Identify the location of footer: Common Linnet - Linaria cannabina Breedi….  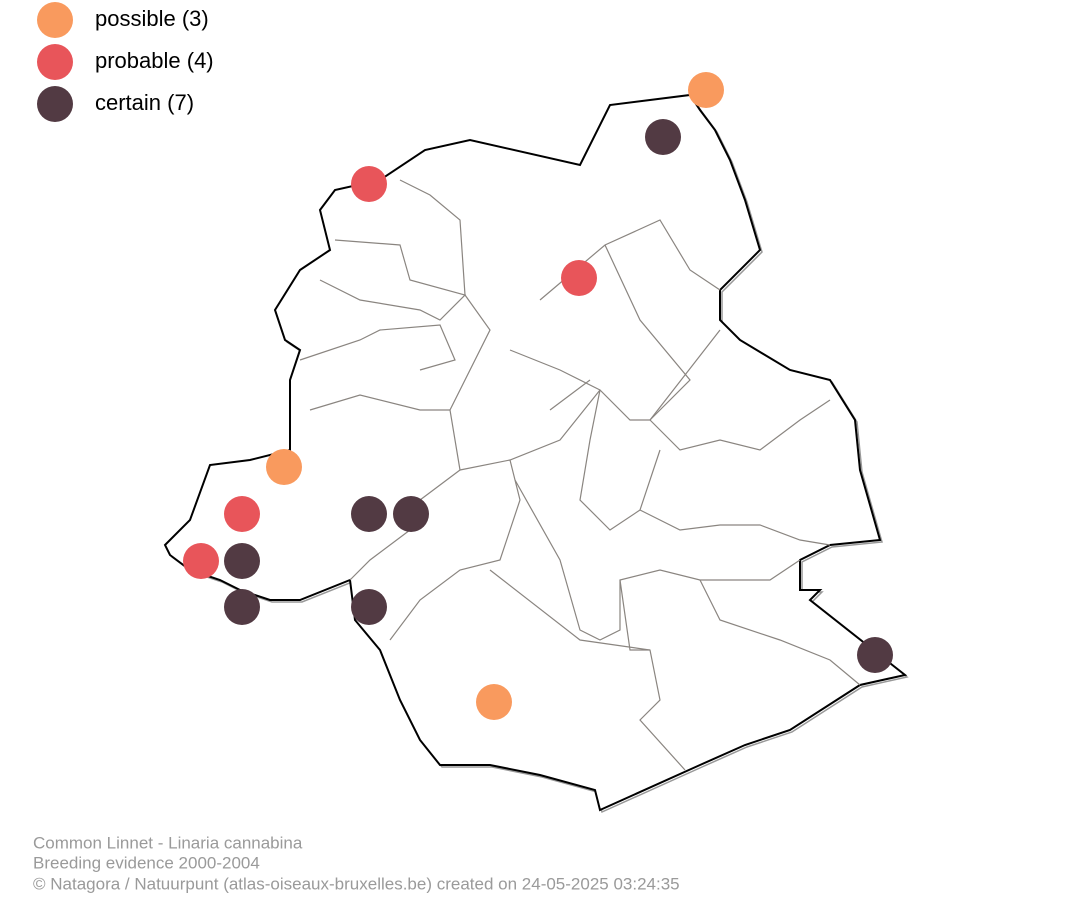
(356, 863).